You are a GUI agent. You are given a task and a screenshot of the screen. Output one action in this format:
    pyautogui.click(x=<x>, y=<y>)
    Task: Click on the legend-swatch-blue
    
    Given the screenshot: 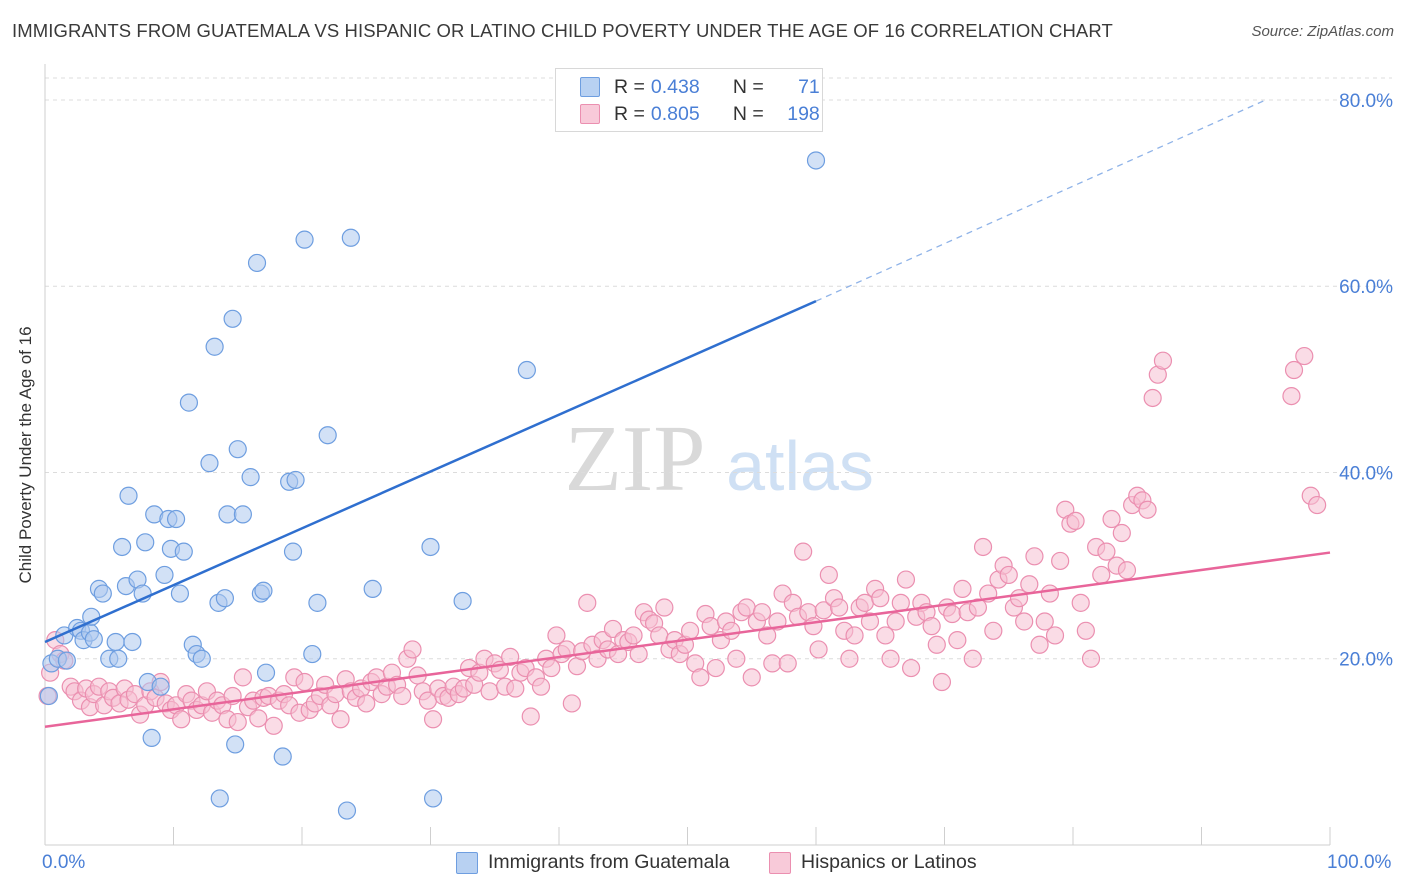 What is the action you would take?
    pyautogui.click(x=467, y=862)
    